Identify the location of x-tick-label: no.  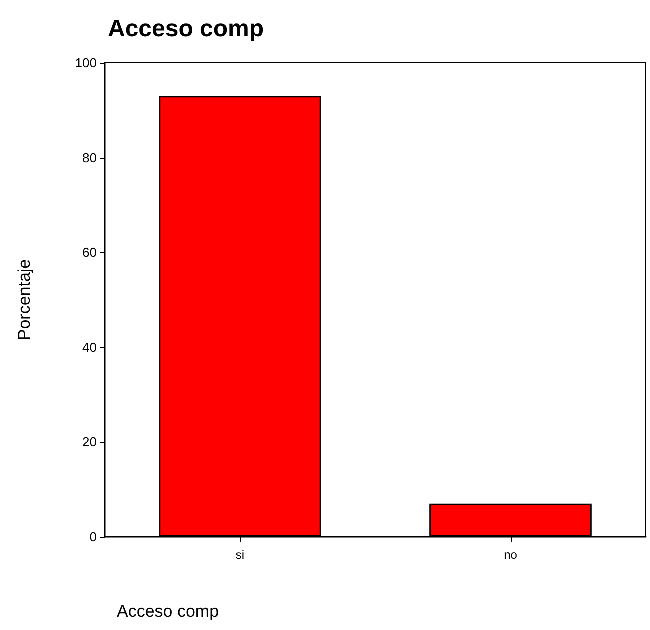
(511, 555).